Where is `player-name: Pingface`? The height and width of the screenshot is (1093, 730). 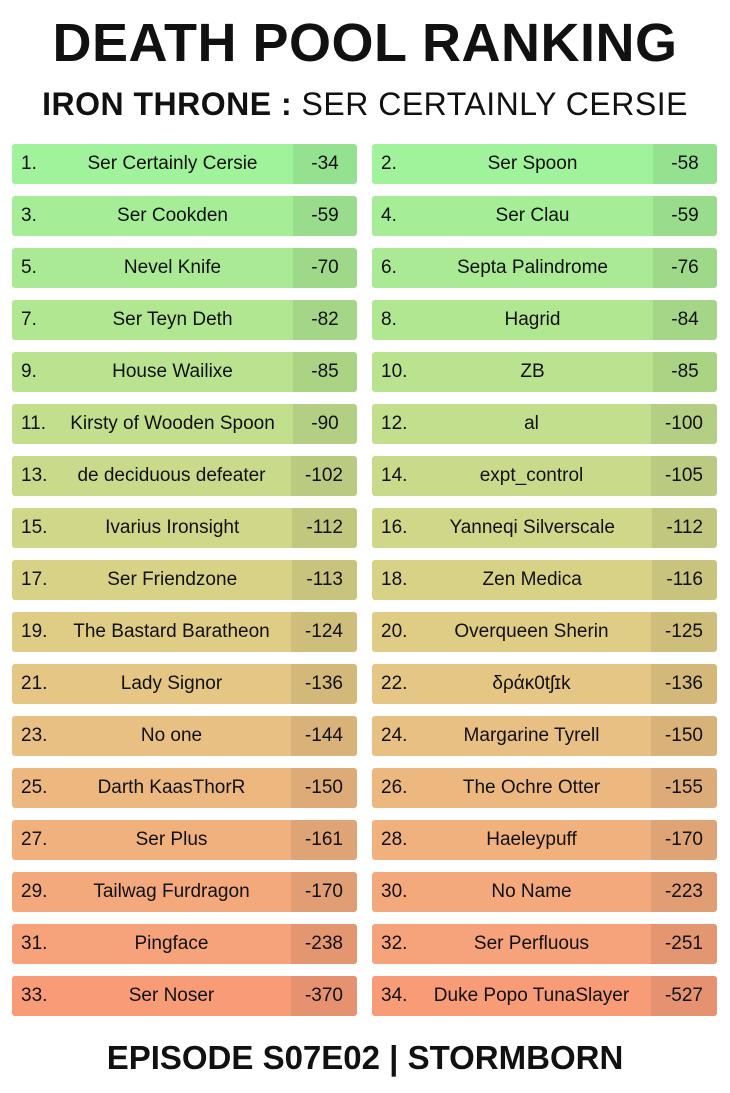
player-name: Pingface is located at coordinates (171, 943).